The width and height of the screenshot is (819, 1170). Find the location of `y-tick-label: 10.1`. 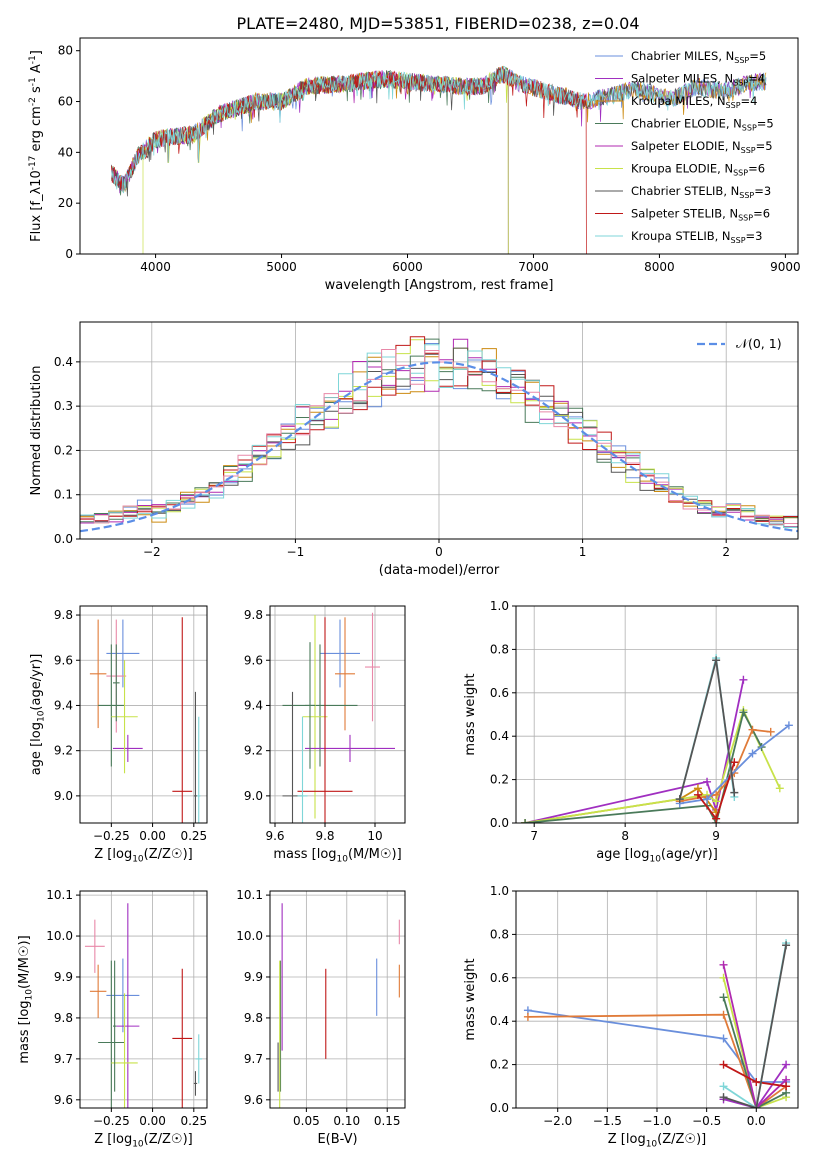

y-tick-label: 10.1 is located at coordinates (249, 895).